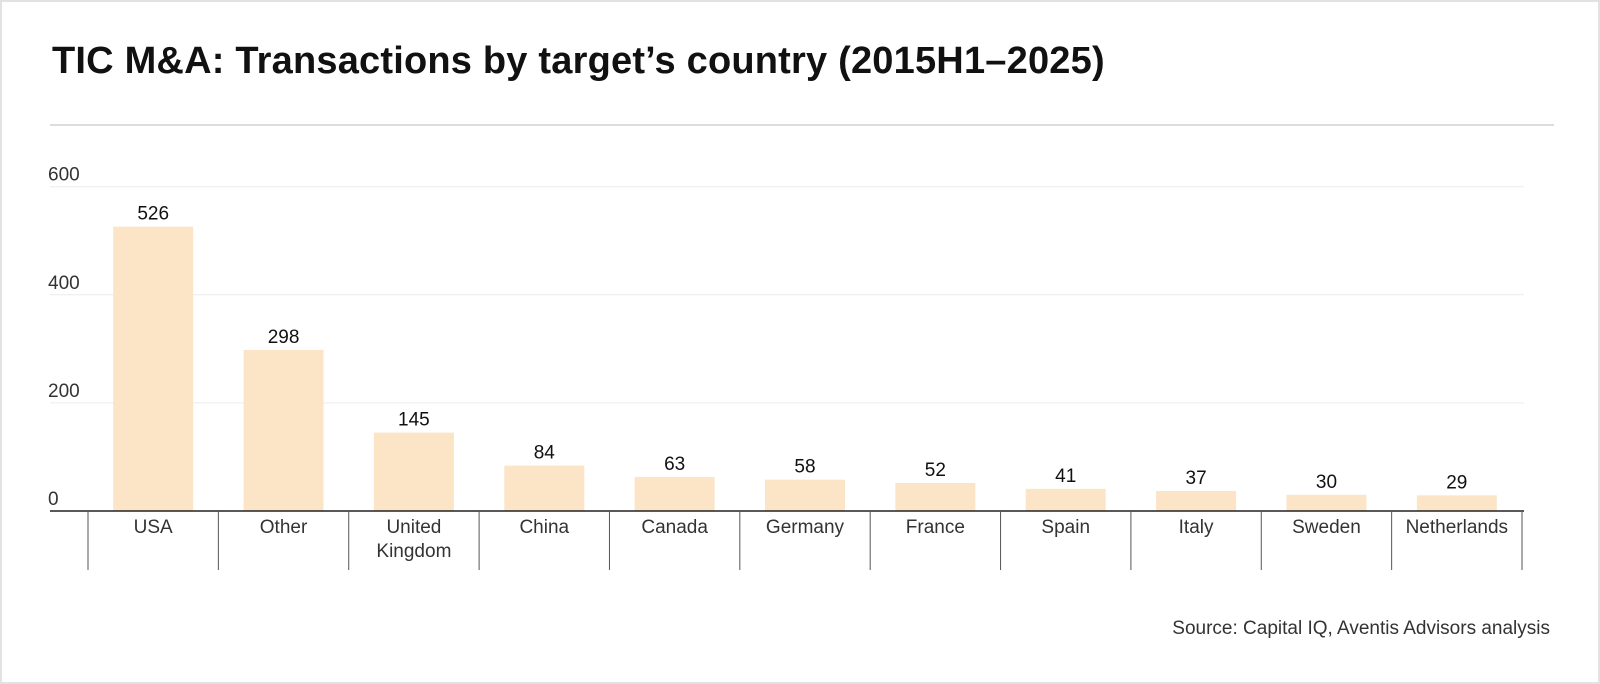  I want to click on x-tick-label-9: Sweden, so click(1326, 527).